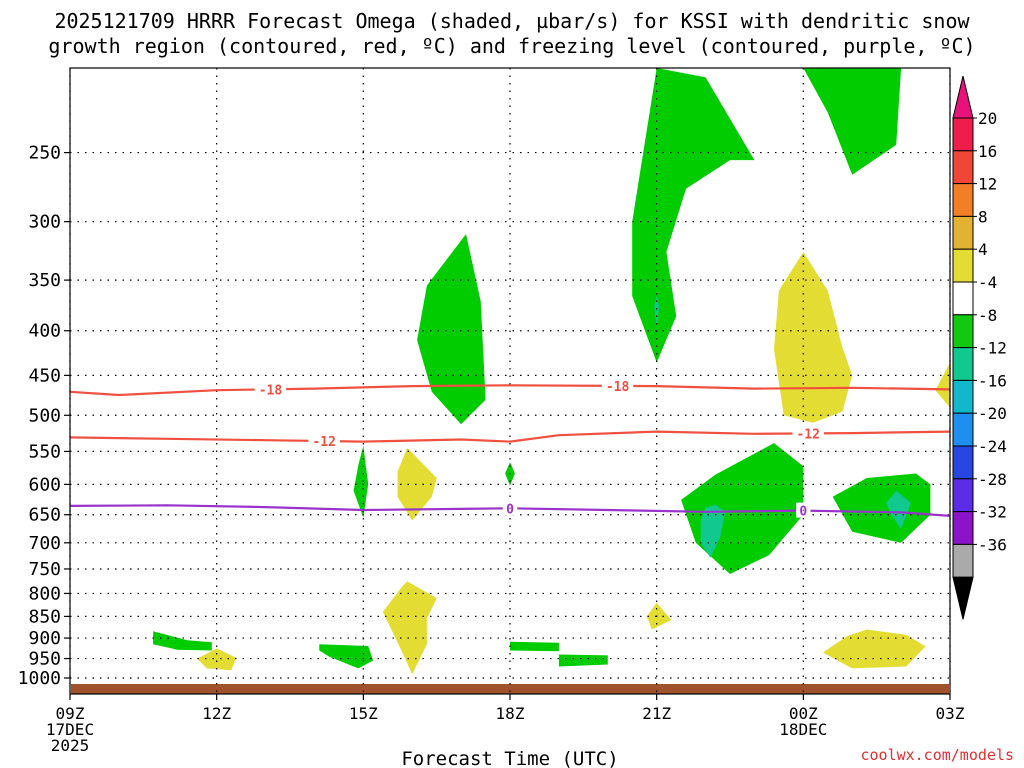 This screenshot has width=1024, height=768. What do you see at coordinates (618, 387) in the screenshot?
I see `dgz-minus18-contour-label-1: -18` at bounding box center [618, 387].